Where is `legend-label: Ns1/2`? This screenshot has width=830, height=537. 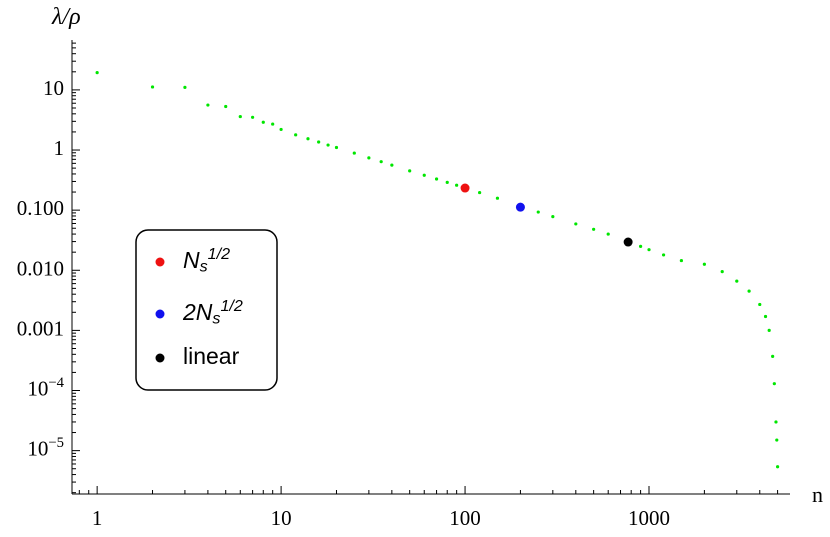
legend-label: Ns1/2 is located at coordinates (206, 260).